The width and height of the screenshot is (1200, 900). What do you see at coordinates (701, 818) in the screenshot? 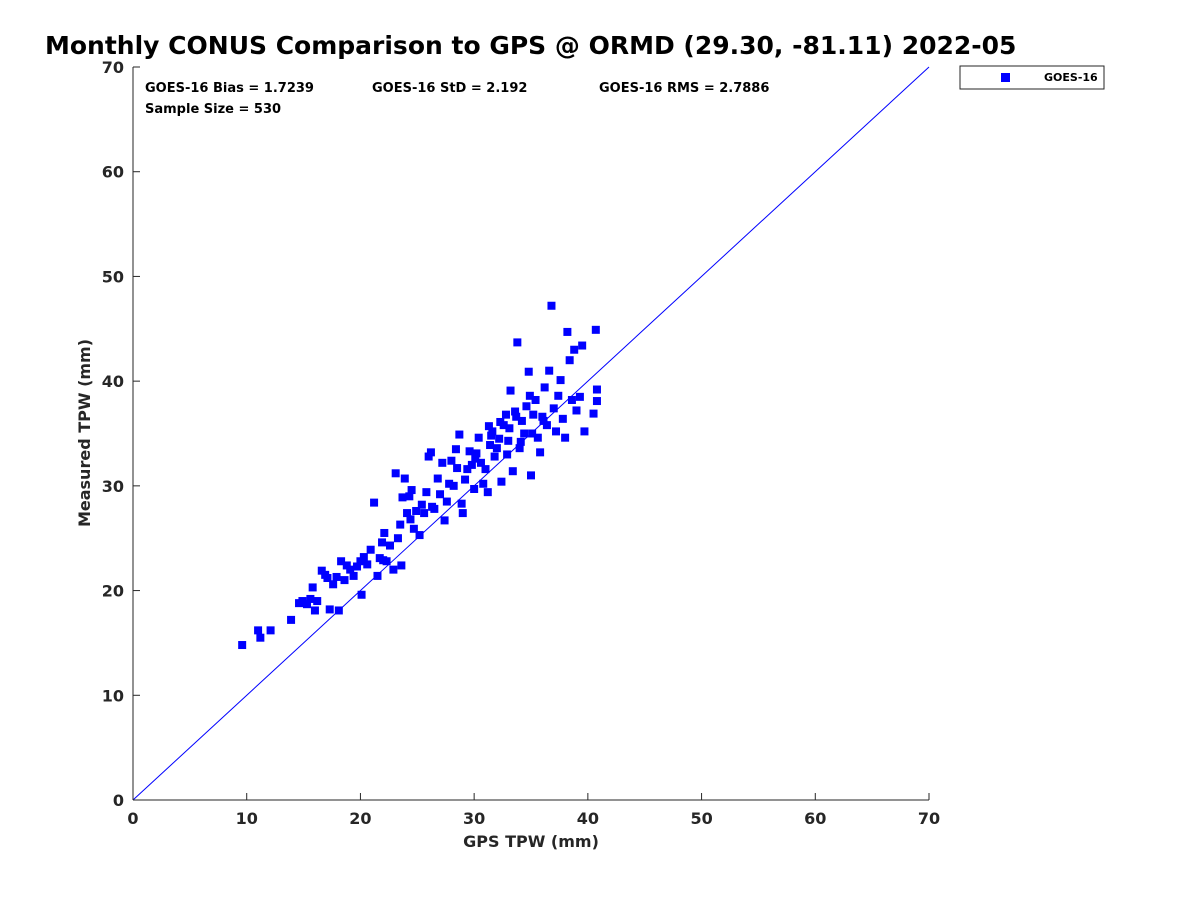
I see `x-tick-label: 50` at bounding box center [701, 818].